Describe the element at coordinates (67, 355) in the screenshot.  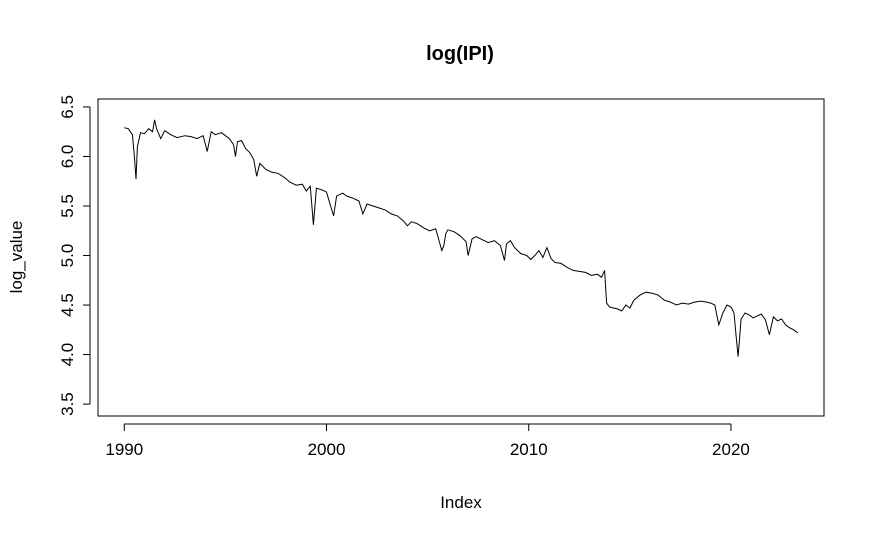
I see `y-tick-label: 4.0` at that location.